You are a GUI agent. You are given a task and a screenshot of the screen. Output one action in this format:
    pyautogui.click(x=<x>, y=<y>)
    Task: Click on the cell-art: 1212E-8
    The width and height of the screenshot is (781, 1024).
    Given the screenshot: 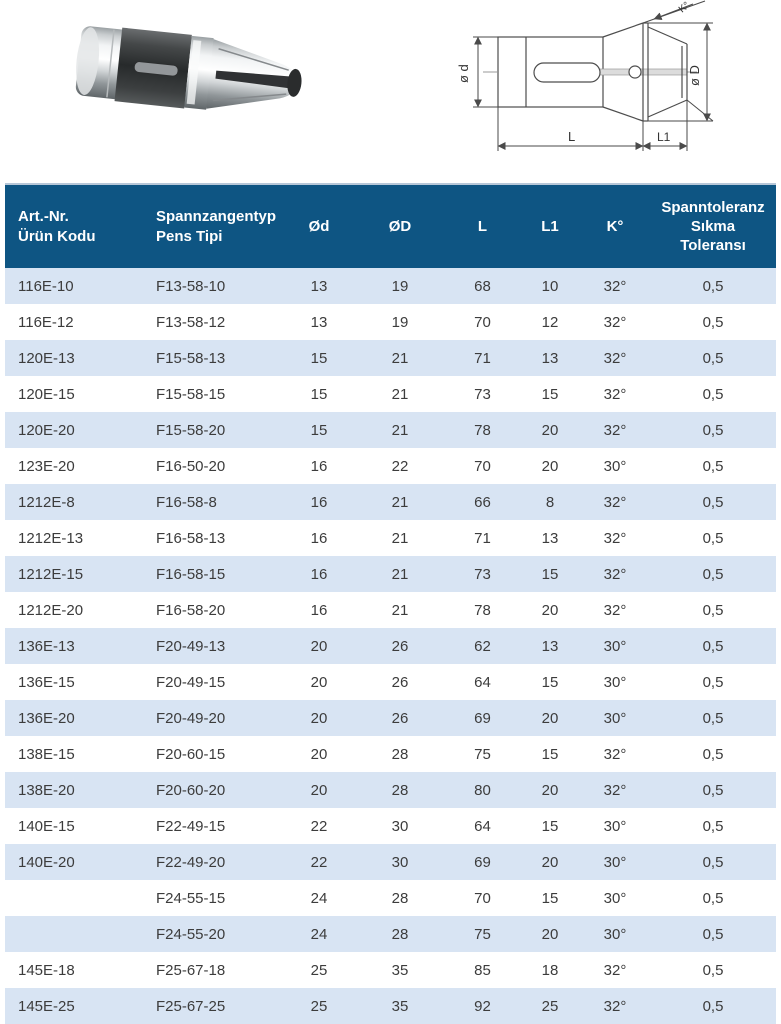 What is the action you would take?
    pyautogui.click(x=46, y=502)
    